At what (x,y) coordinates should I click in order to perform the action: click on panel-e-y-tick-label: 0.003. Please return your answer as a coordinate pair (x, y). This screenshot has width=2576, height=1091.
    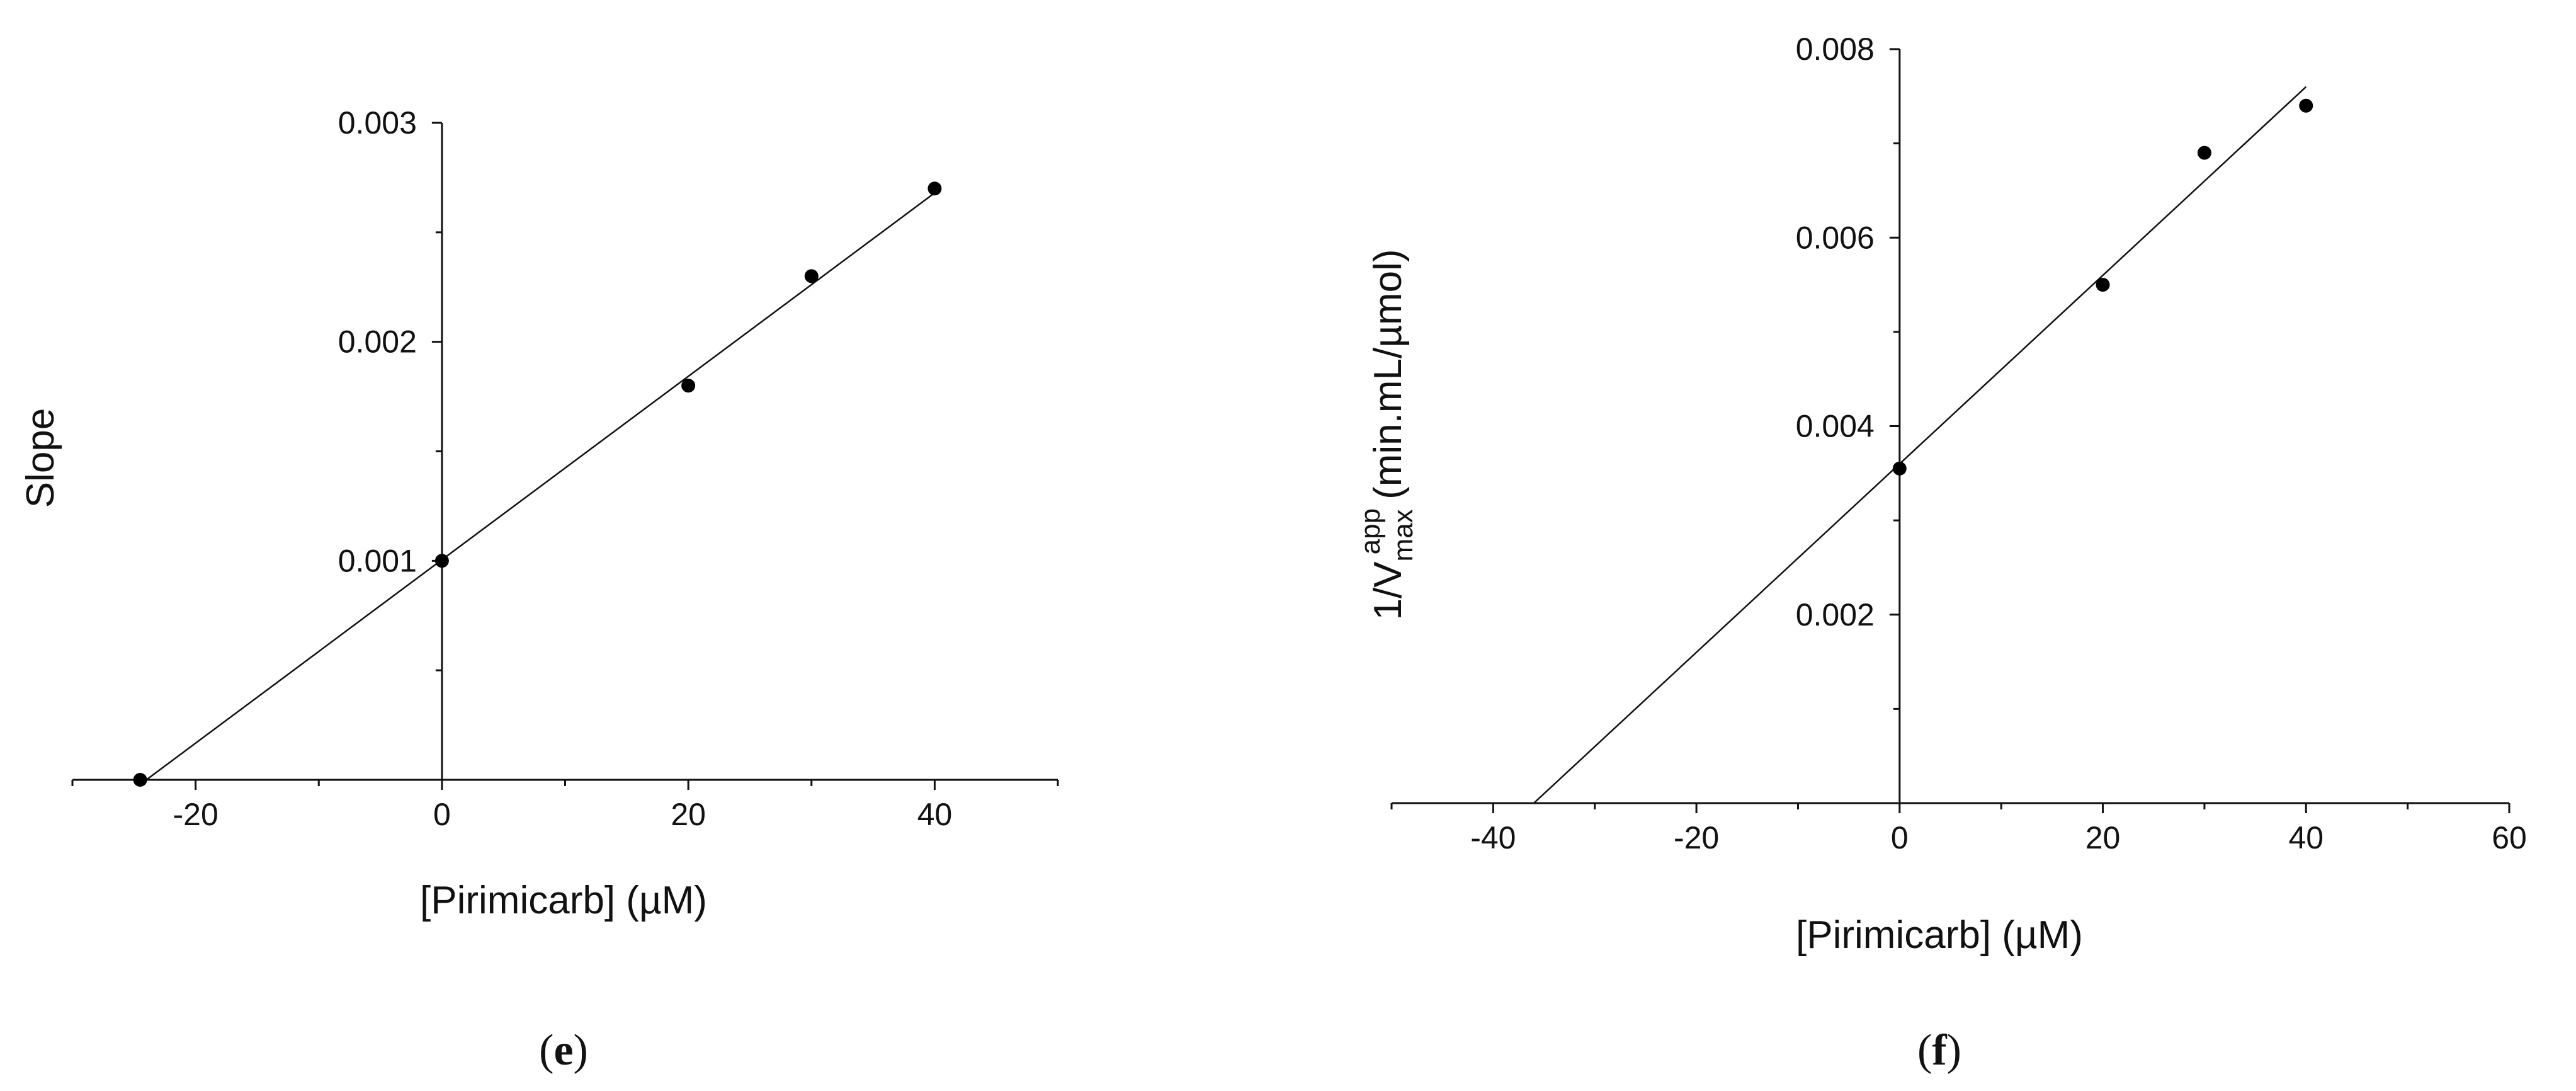
    Looking at the image, I should click on (377, 122).